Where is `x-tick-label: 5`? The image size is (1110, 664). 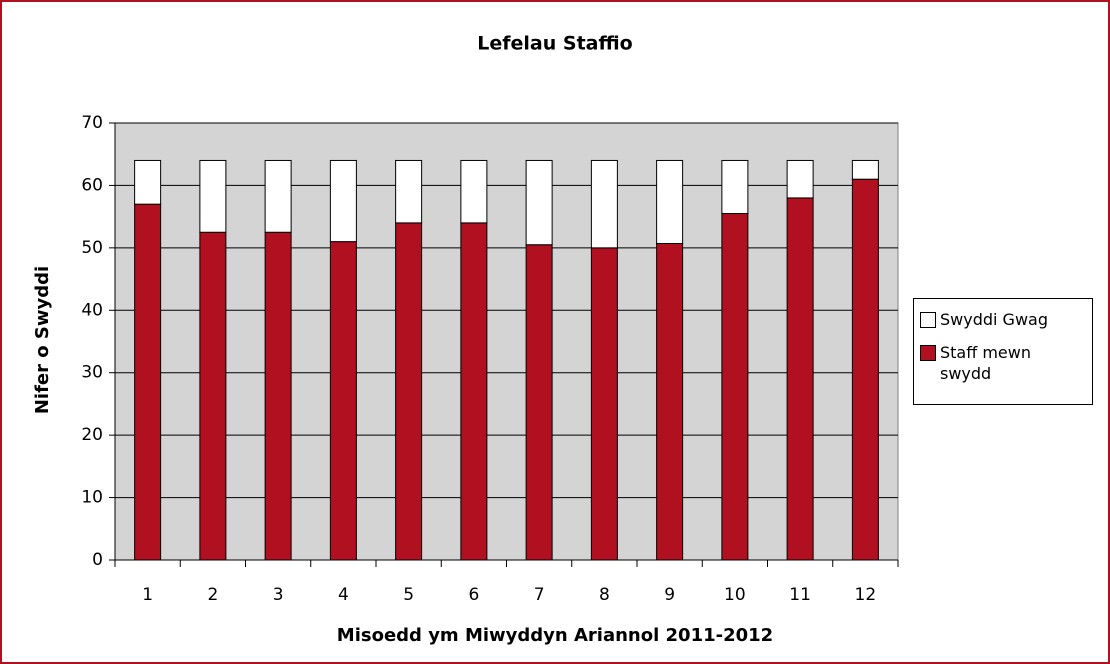
x-tick-label: 5 is located at coordinates (408, 595).